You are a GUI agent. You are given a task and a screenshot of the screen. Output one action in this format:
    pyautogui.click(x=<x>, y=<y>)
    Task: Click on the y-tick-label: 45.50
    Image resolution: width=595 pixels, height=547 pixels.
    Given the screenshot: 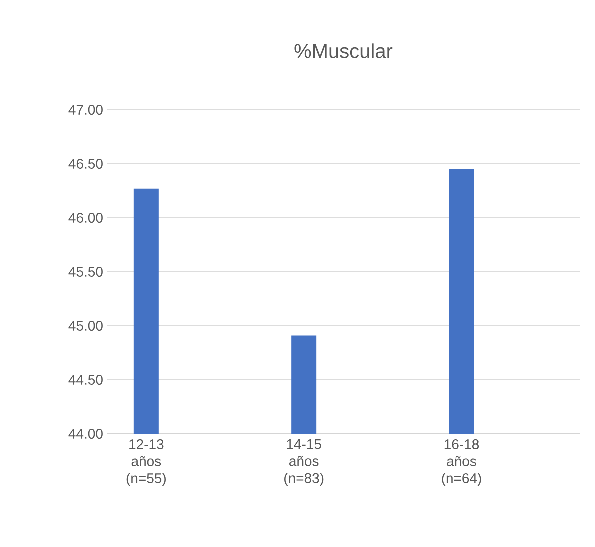 What is the action you would take?
    pyautogui.click(x=85, y=272)
    